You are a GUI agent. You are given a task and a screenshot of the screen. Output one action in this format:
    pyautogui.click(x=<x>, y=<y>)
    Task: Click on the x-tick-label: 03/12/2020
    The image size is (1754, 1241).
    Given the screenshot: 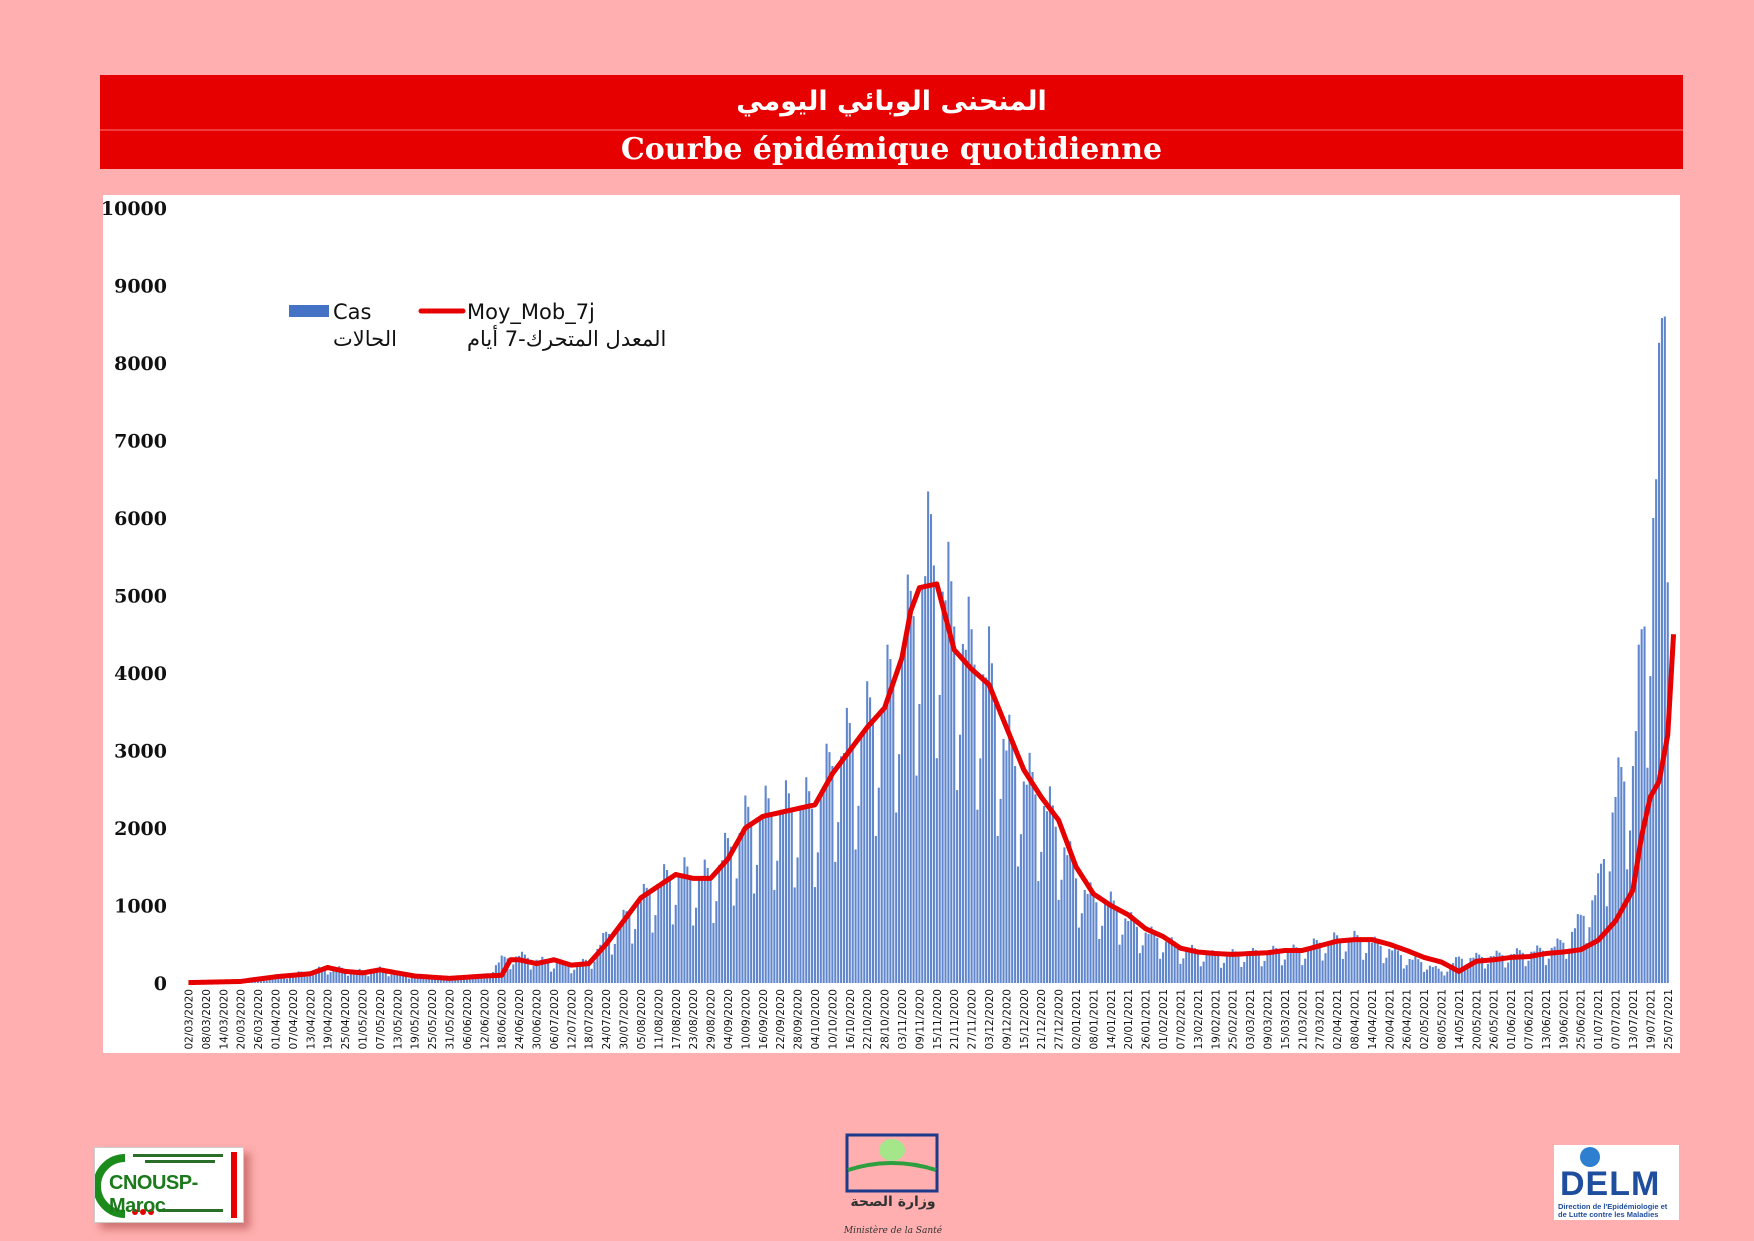 What is the action you would take?
    pyautogui.click(x=990, y=1019)
    